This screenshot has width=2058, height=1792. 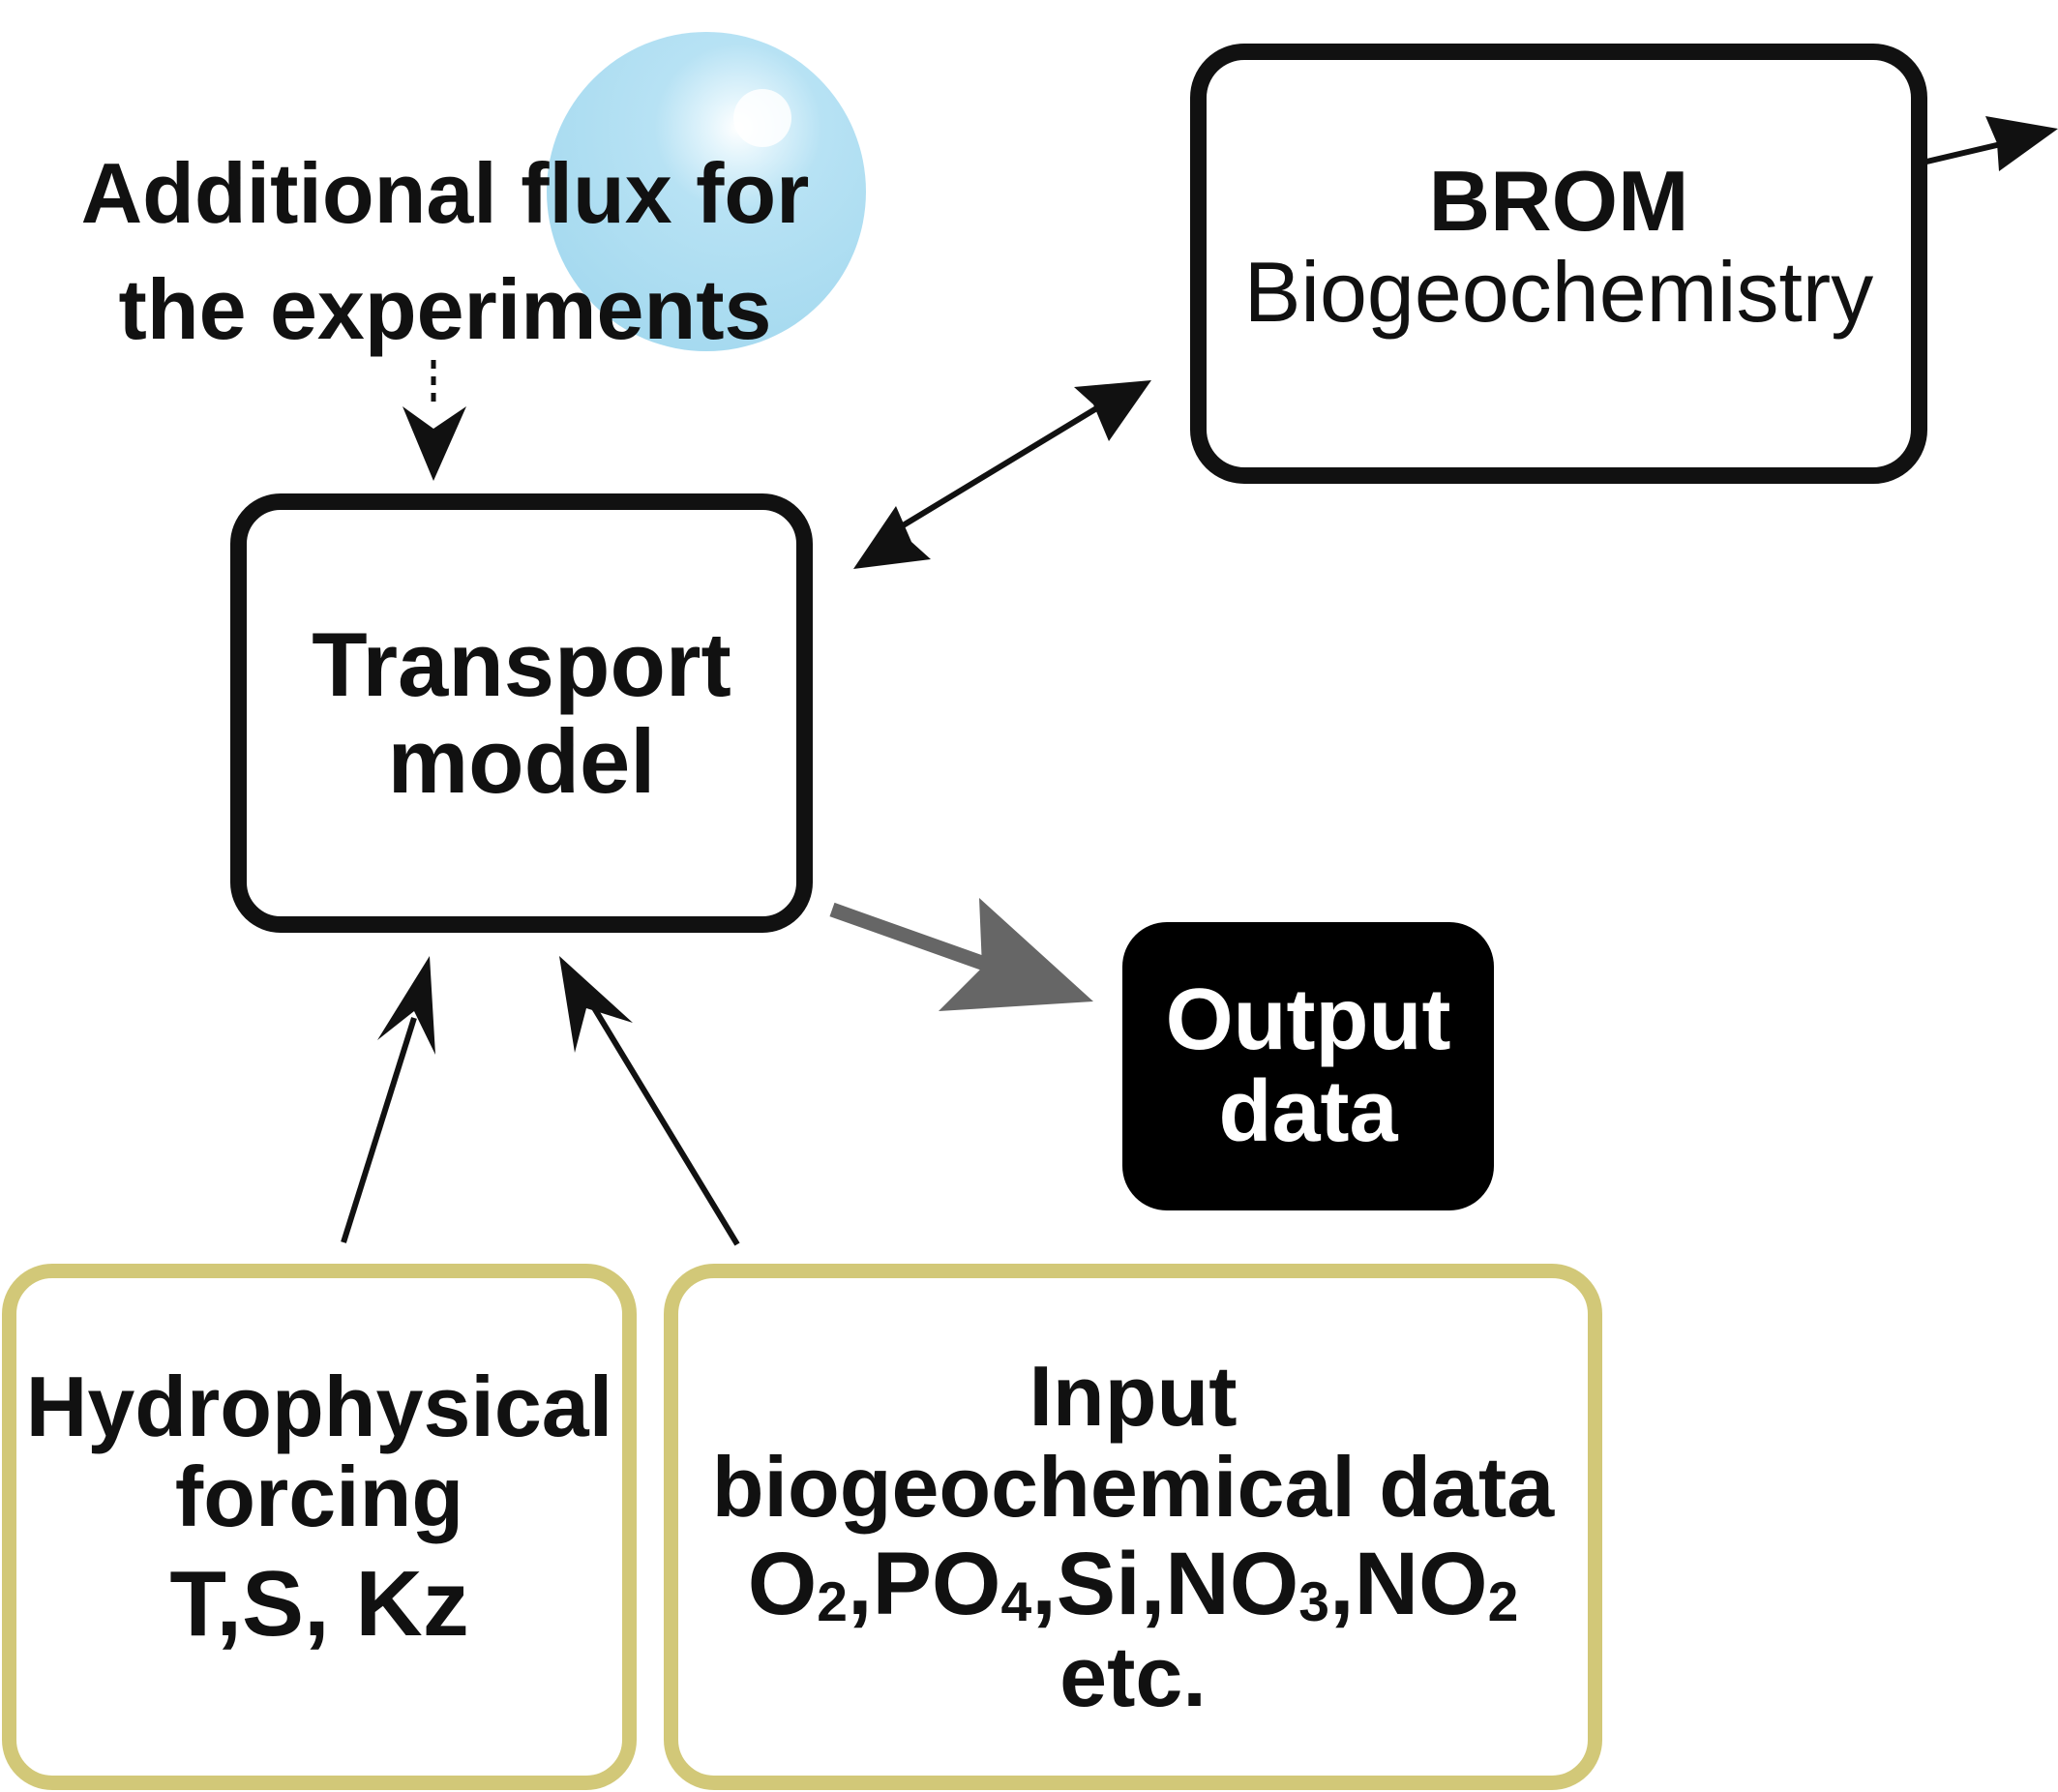 What do you see at coordinates (892, 537) in the screenshot?
I see `transport-brom-arrowhead-start` at bounding box center [892, 537].